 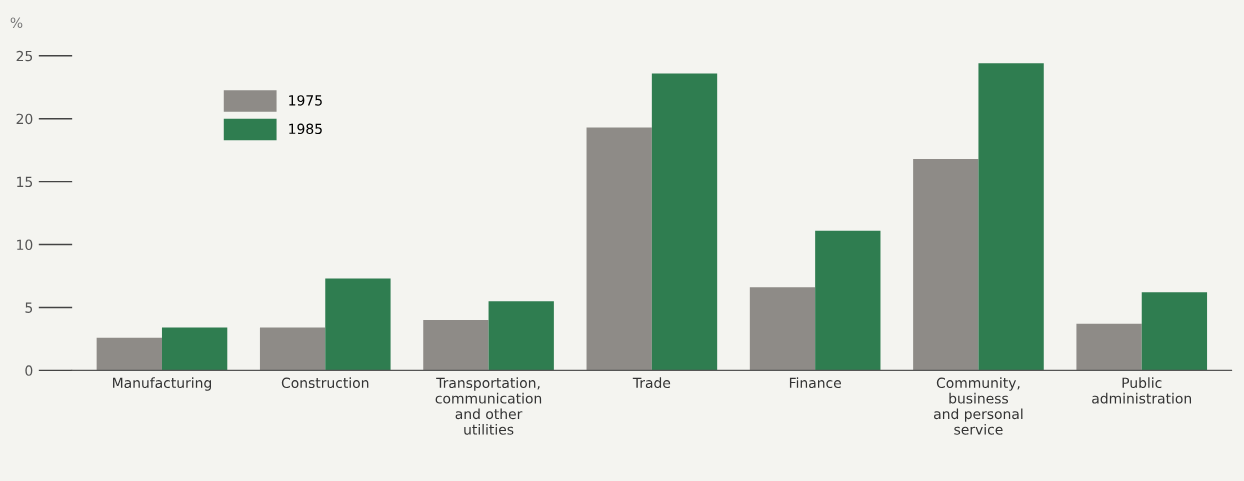 What do you see at coordinates (305, 100) in the screenshot?
I see `legend-label: 1975` at bounding box center [305, 100].